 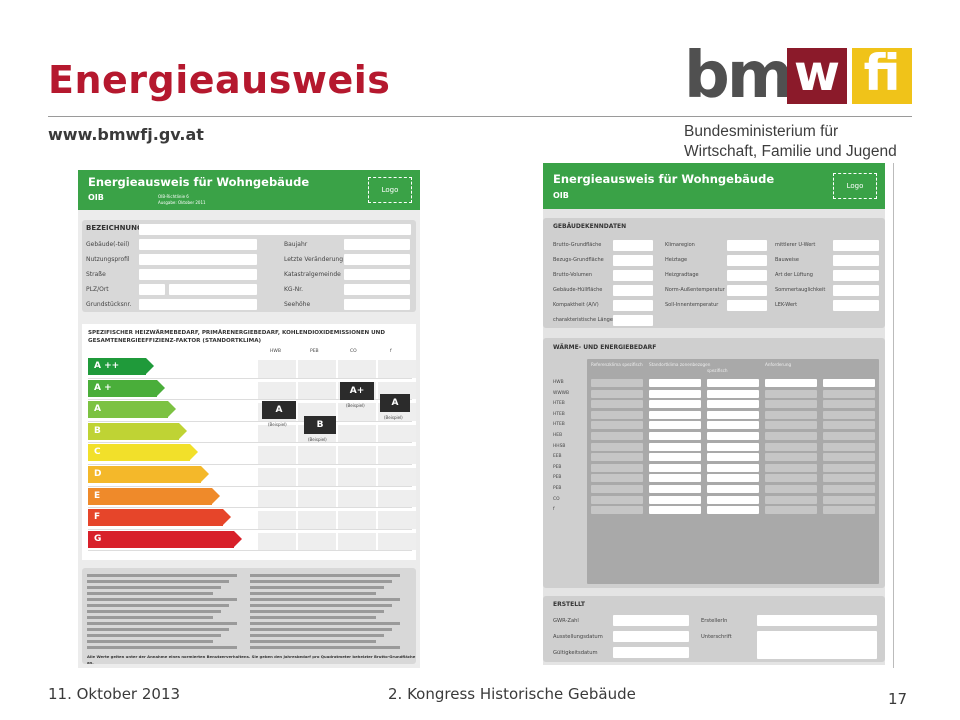 What do you see at coordinates (554, 510) in the screenshot?
I see `waerme-row-label: f` at bounding box center [554, 510].